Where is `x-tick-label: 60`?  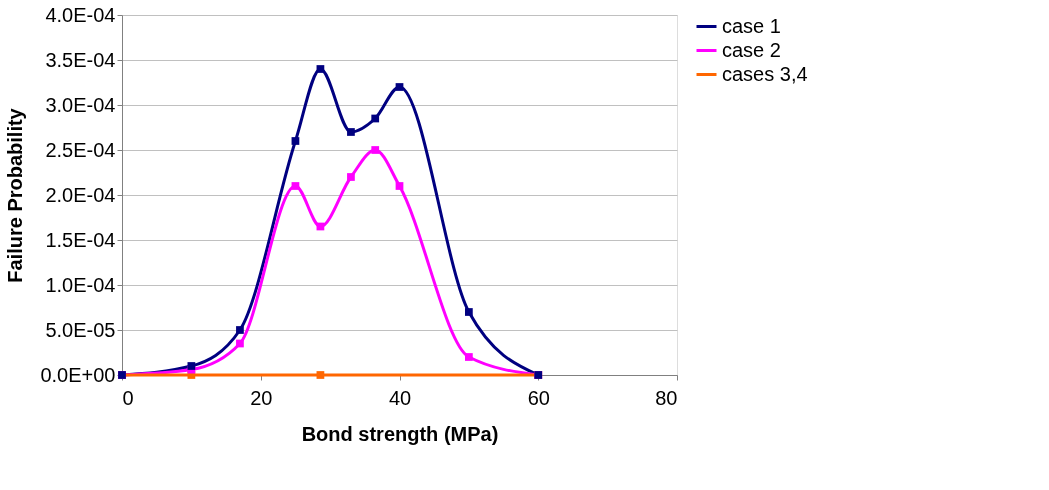
x-tick-label: 60 is located at coordinates (538, 397).